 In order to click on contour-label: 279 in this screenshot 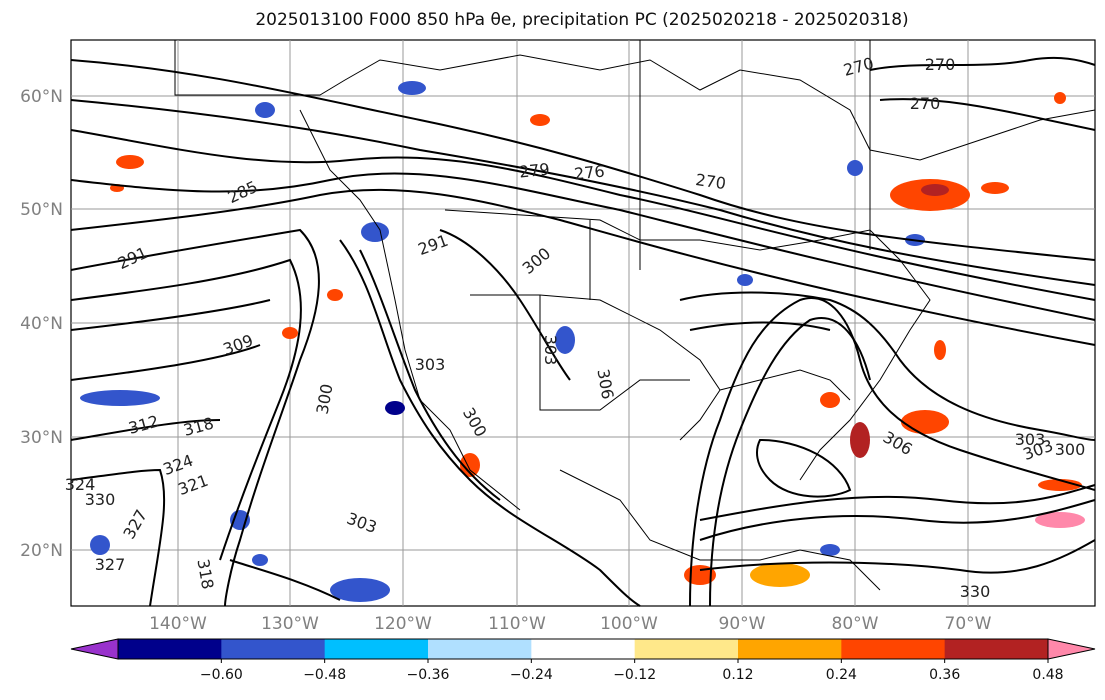, I will do `click(534, 170)`.